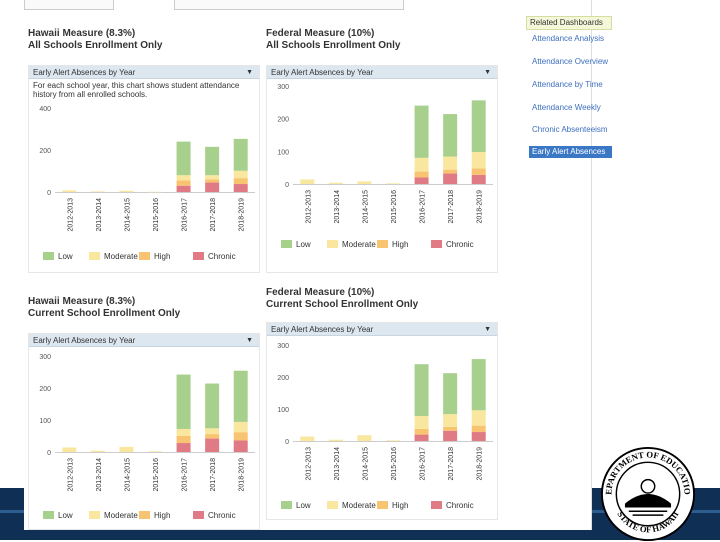 This screenshot has width=720, height=542. I want to click on p4-dropdown: Early Alert Absences by Year ▼, so click(382, 329).